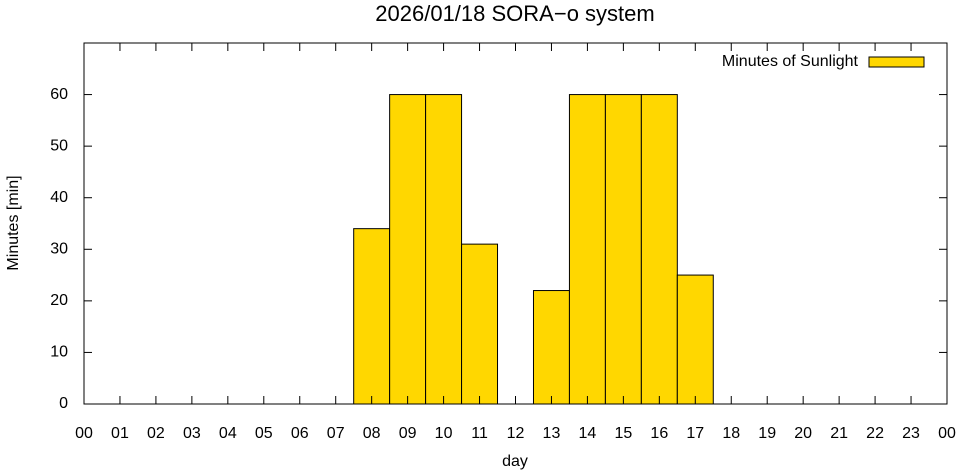 The image size is (961, 475). Describe the element at coordinates (588, 433) in the screenshot. I see `x-tick-label: 14` at that location.